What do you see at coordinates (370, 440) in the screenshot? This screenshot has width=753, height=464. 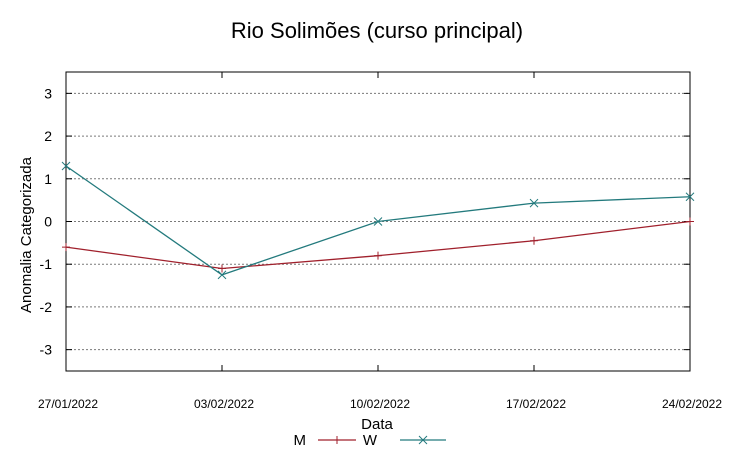 I see `legend-label: W` at bounding box center [370, 440].